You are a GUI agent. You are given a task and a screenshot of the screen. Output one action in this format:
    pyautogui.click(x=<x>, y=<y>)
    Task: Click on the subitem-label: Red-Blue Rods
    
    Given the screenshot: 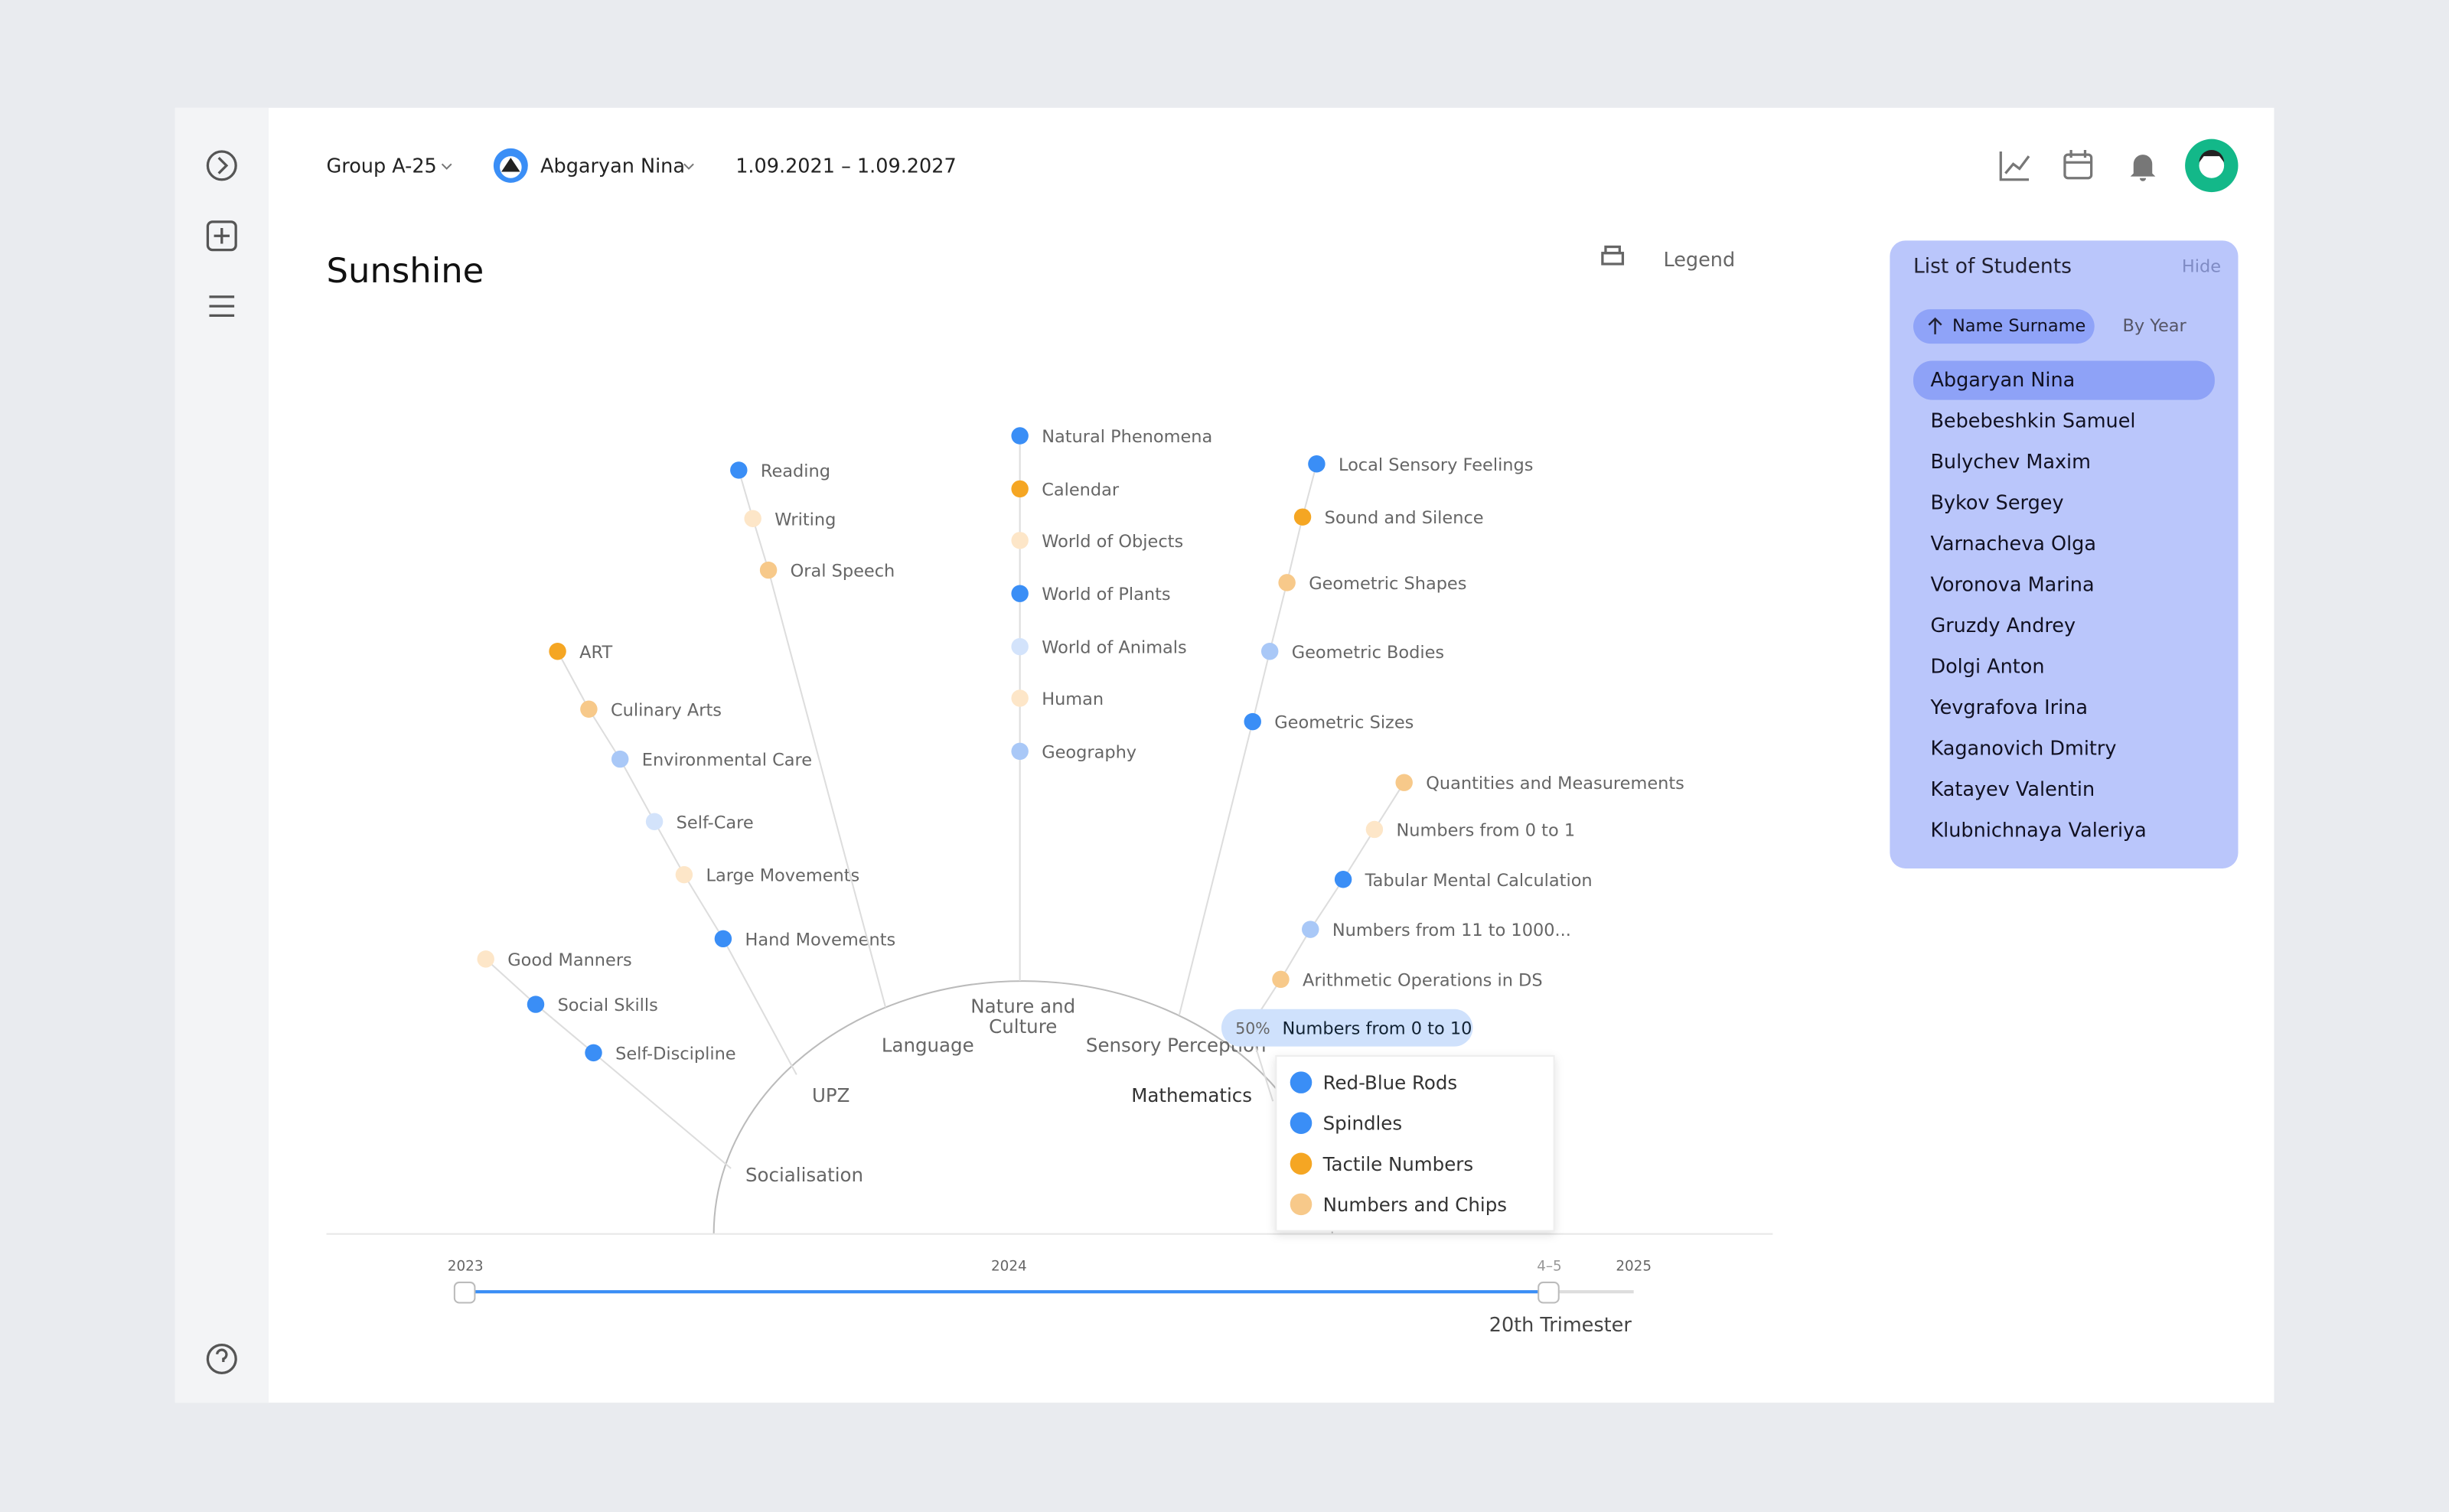 What is the action you would take?
    pyautogui.click(x=1390, y=1083)
    